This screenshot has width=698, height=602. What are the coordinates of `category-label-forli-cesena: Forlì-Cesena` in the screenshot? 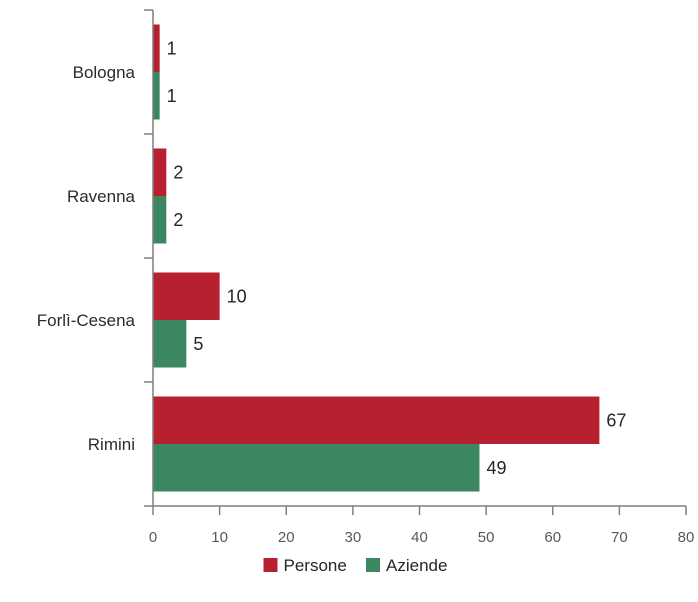 It's located at (86, 320).